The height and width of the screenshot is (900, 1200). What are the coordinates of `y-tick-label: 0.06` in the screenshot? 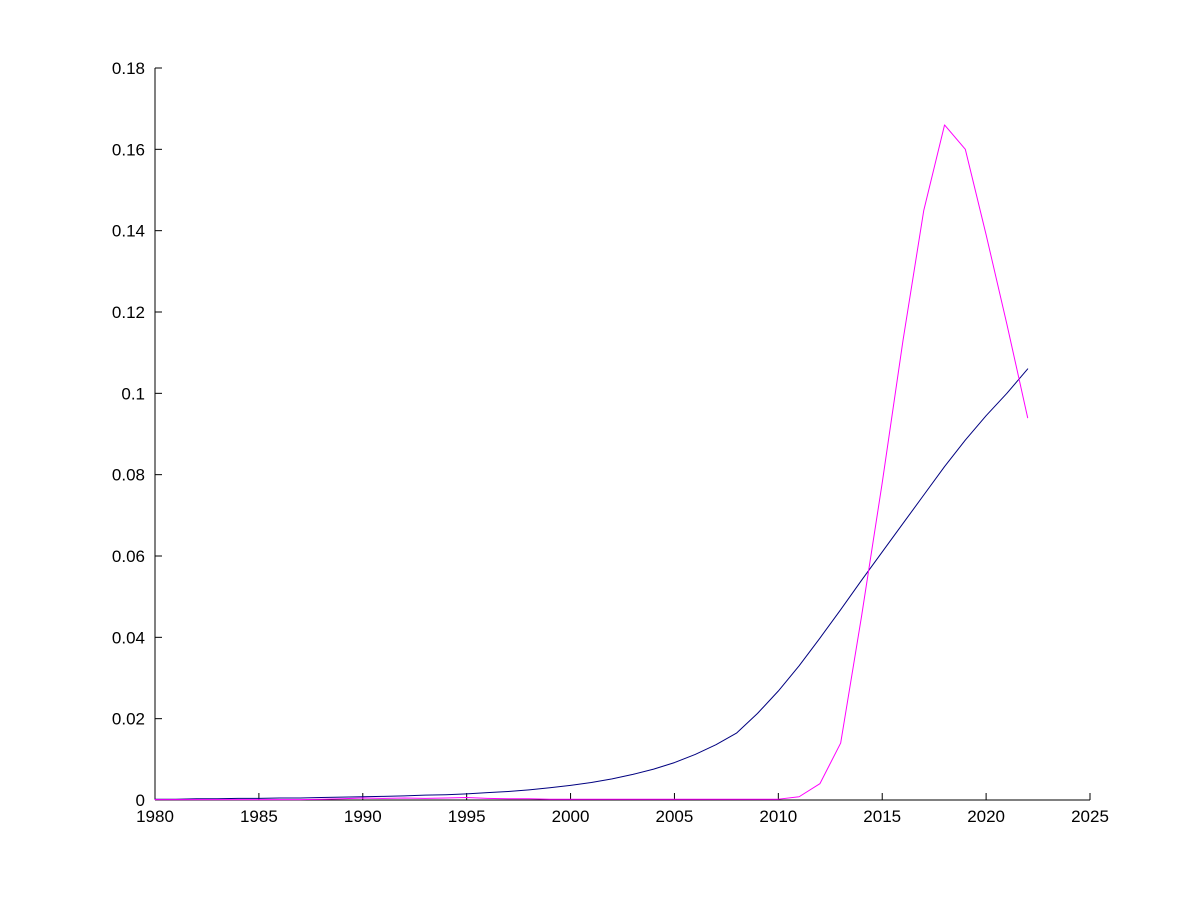 It's located at (128, 556).